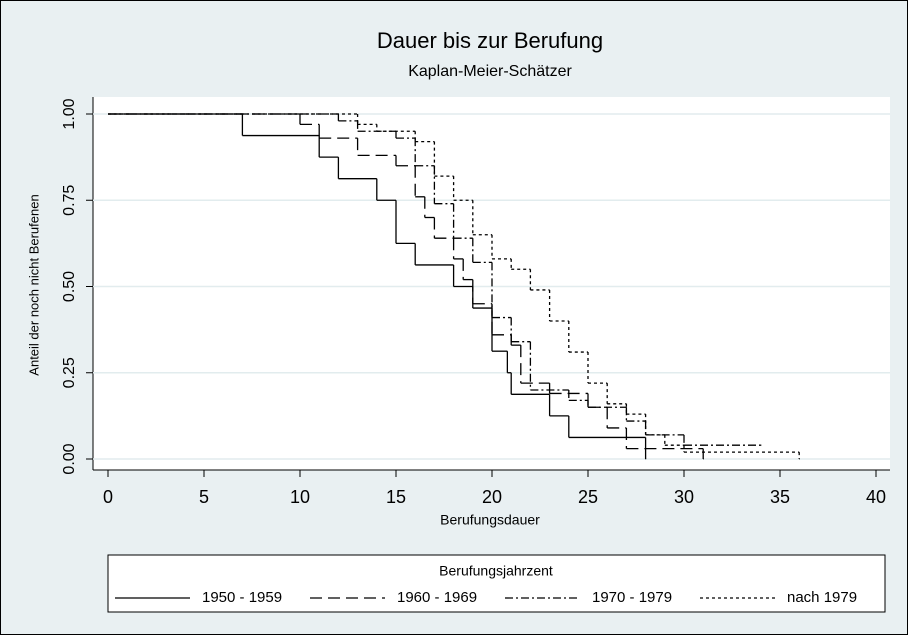 The height and width of the screenshot is (640, 908). I want to click on y-tick-label: 0.25, so click(69, 372).